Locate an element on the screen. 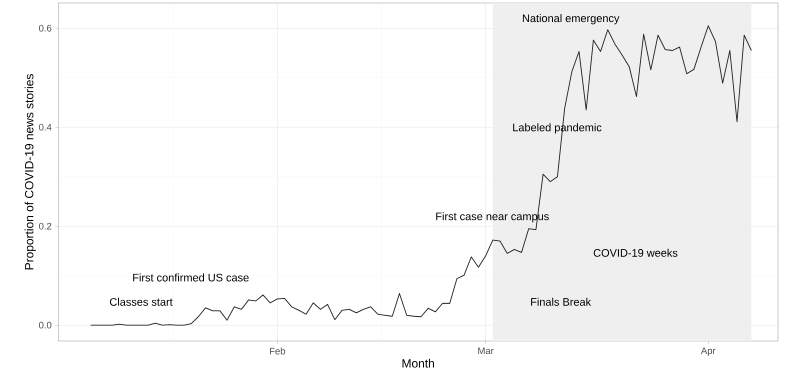 This screenshot has width=800, height=387. annotation: National emergency is located at coordinates (571, 19).